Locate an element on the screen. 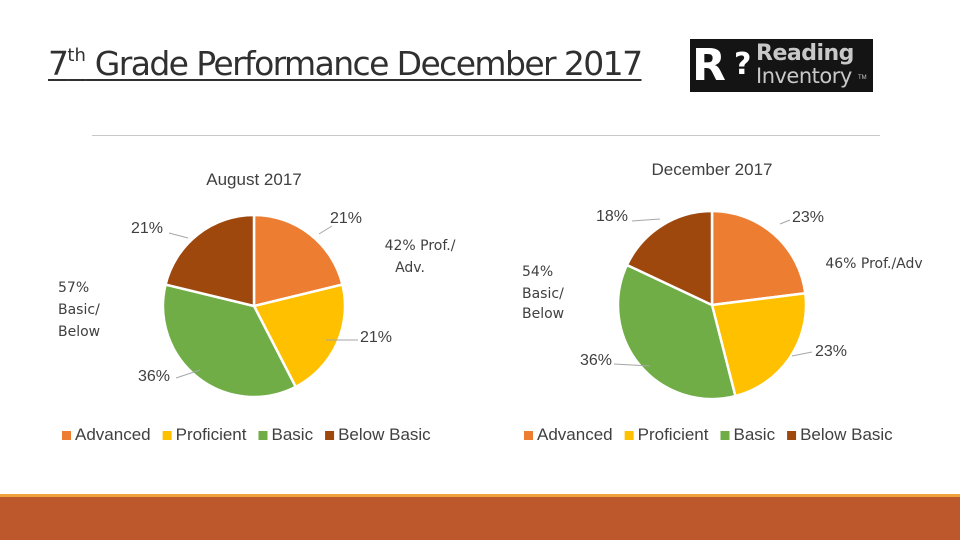 Image resolution: width=960 pixels, height=540 pixels. logo-line1: Reading is located at coordinates (805, 53).